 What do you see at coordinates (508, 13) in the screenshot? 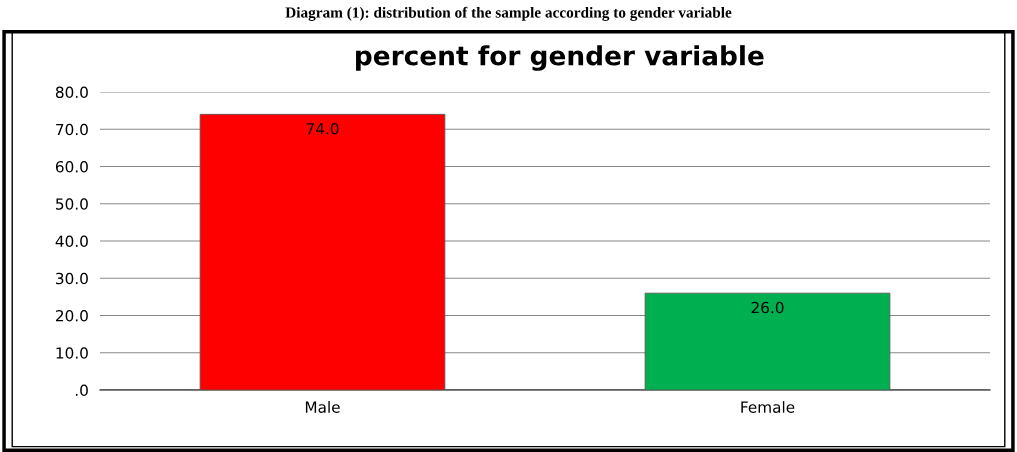
I see `text: Diagram (1): distribution of the sample according to gender variable` at bounding box center [508, 13].